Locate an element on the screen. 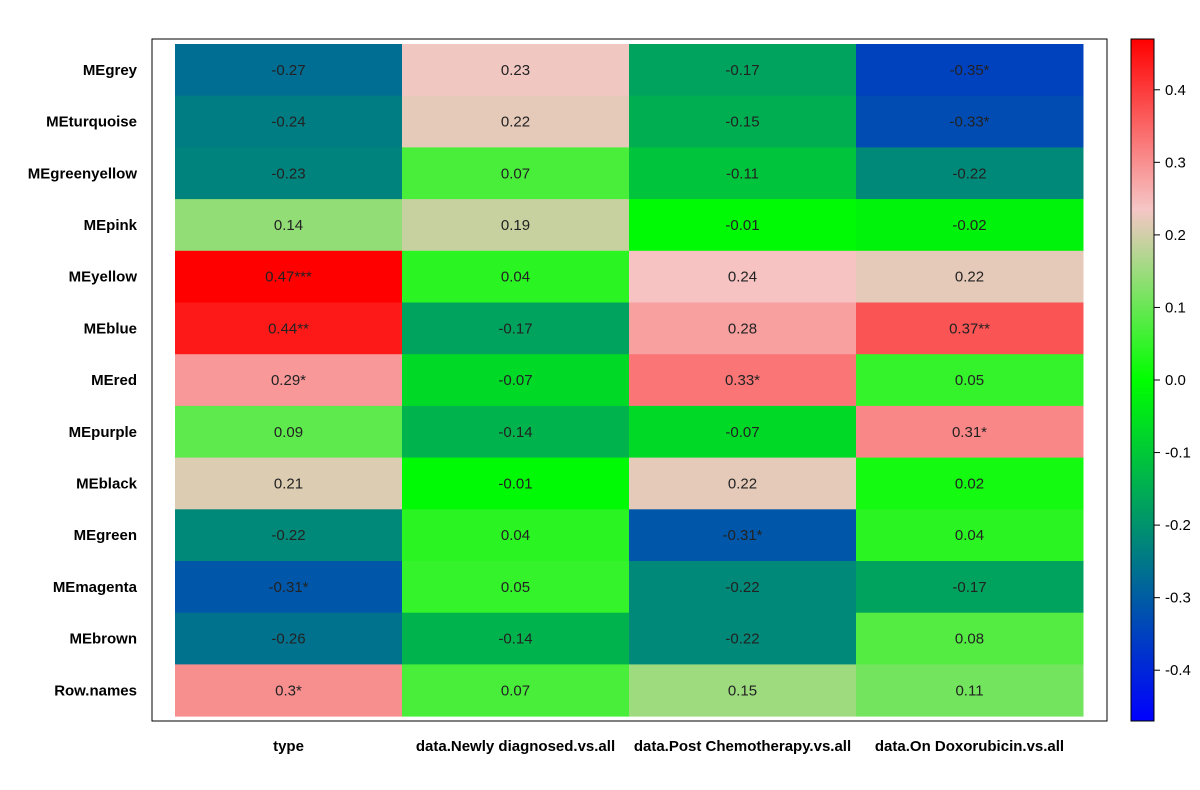 The height and width of the screenshot is (790, 1200). cell-value-label: 0.33* is located at coordinates (742, 380).